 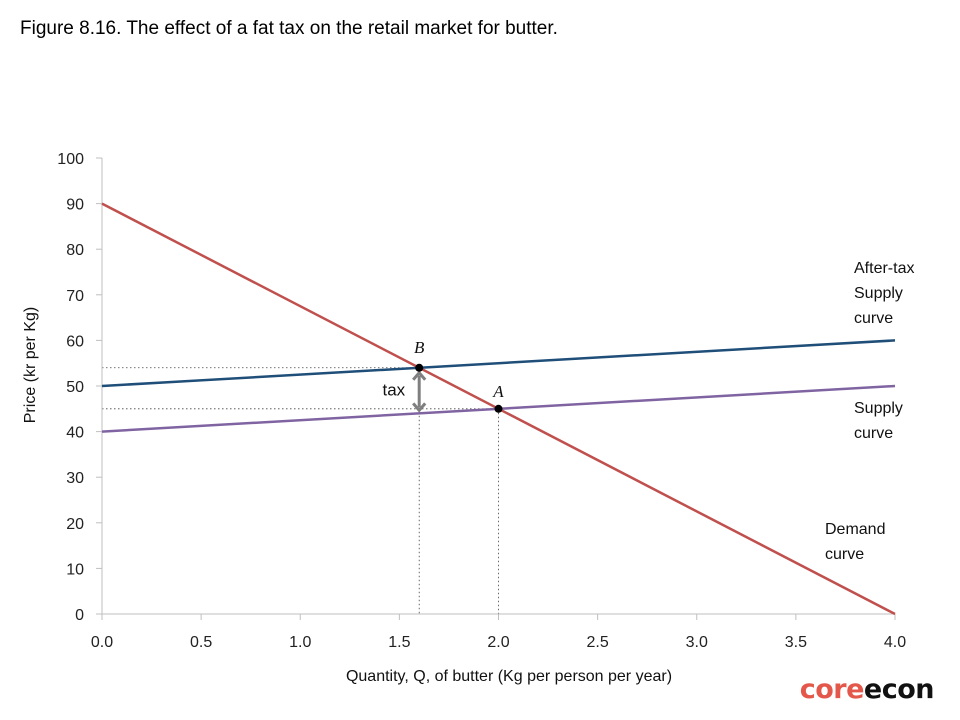 I want to click on y-tick-label: 80, so click(x=75, y=250).